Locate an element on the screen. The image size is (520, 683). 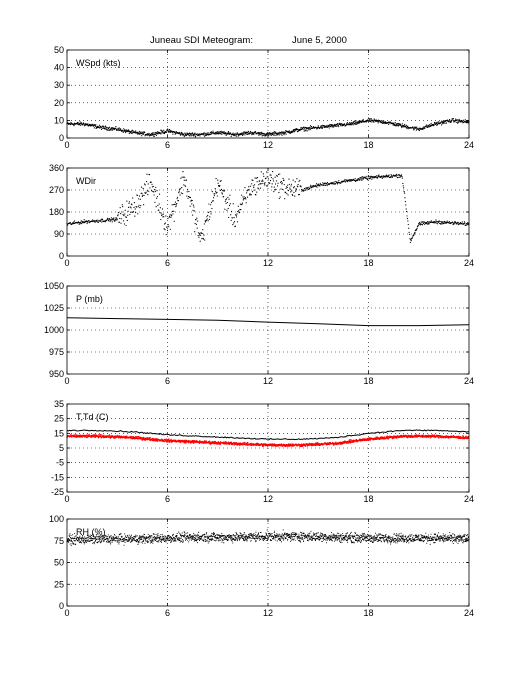
x-tick-label: 0 is located at coordinates (66, 263).